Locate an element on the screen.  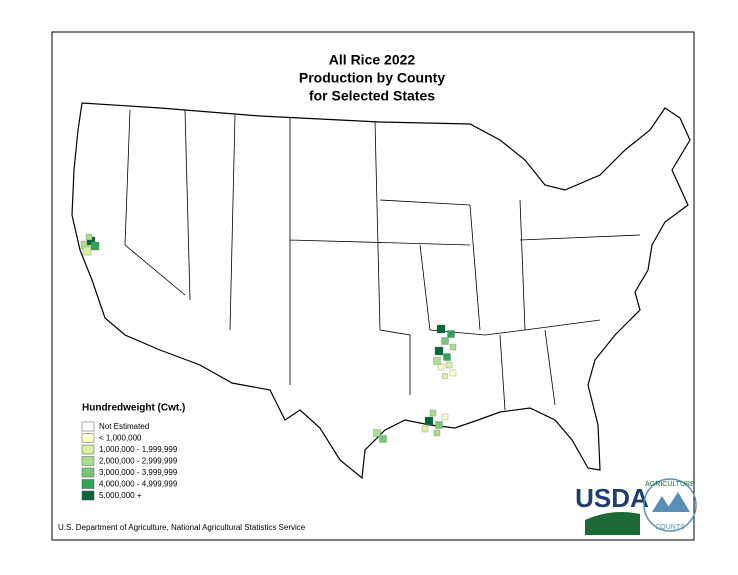
legend-label: < 1,000,000 is located at coordinates (120, 438).